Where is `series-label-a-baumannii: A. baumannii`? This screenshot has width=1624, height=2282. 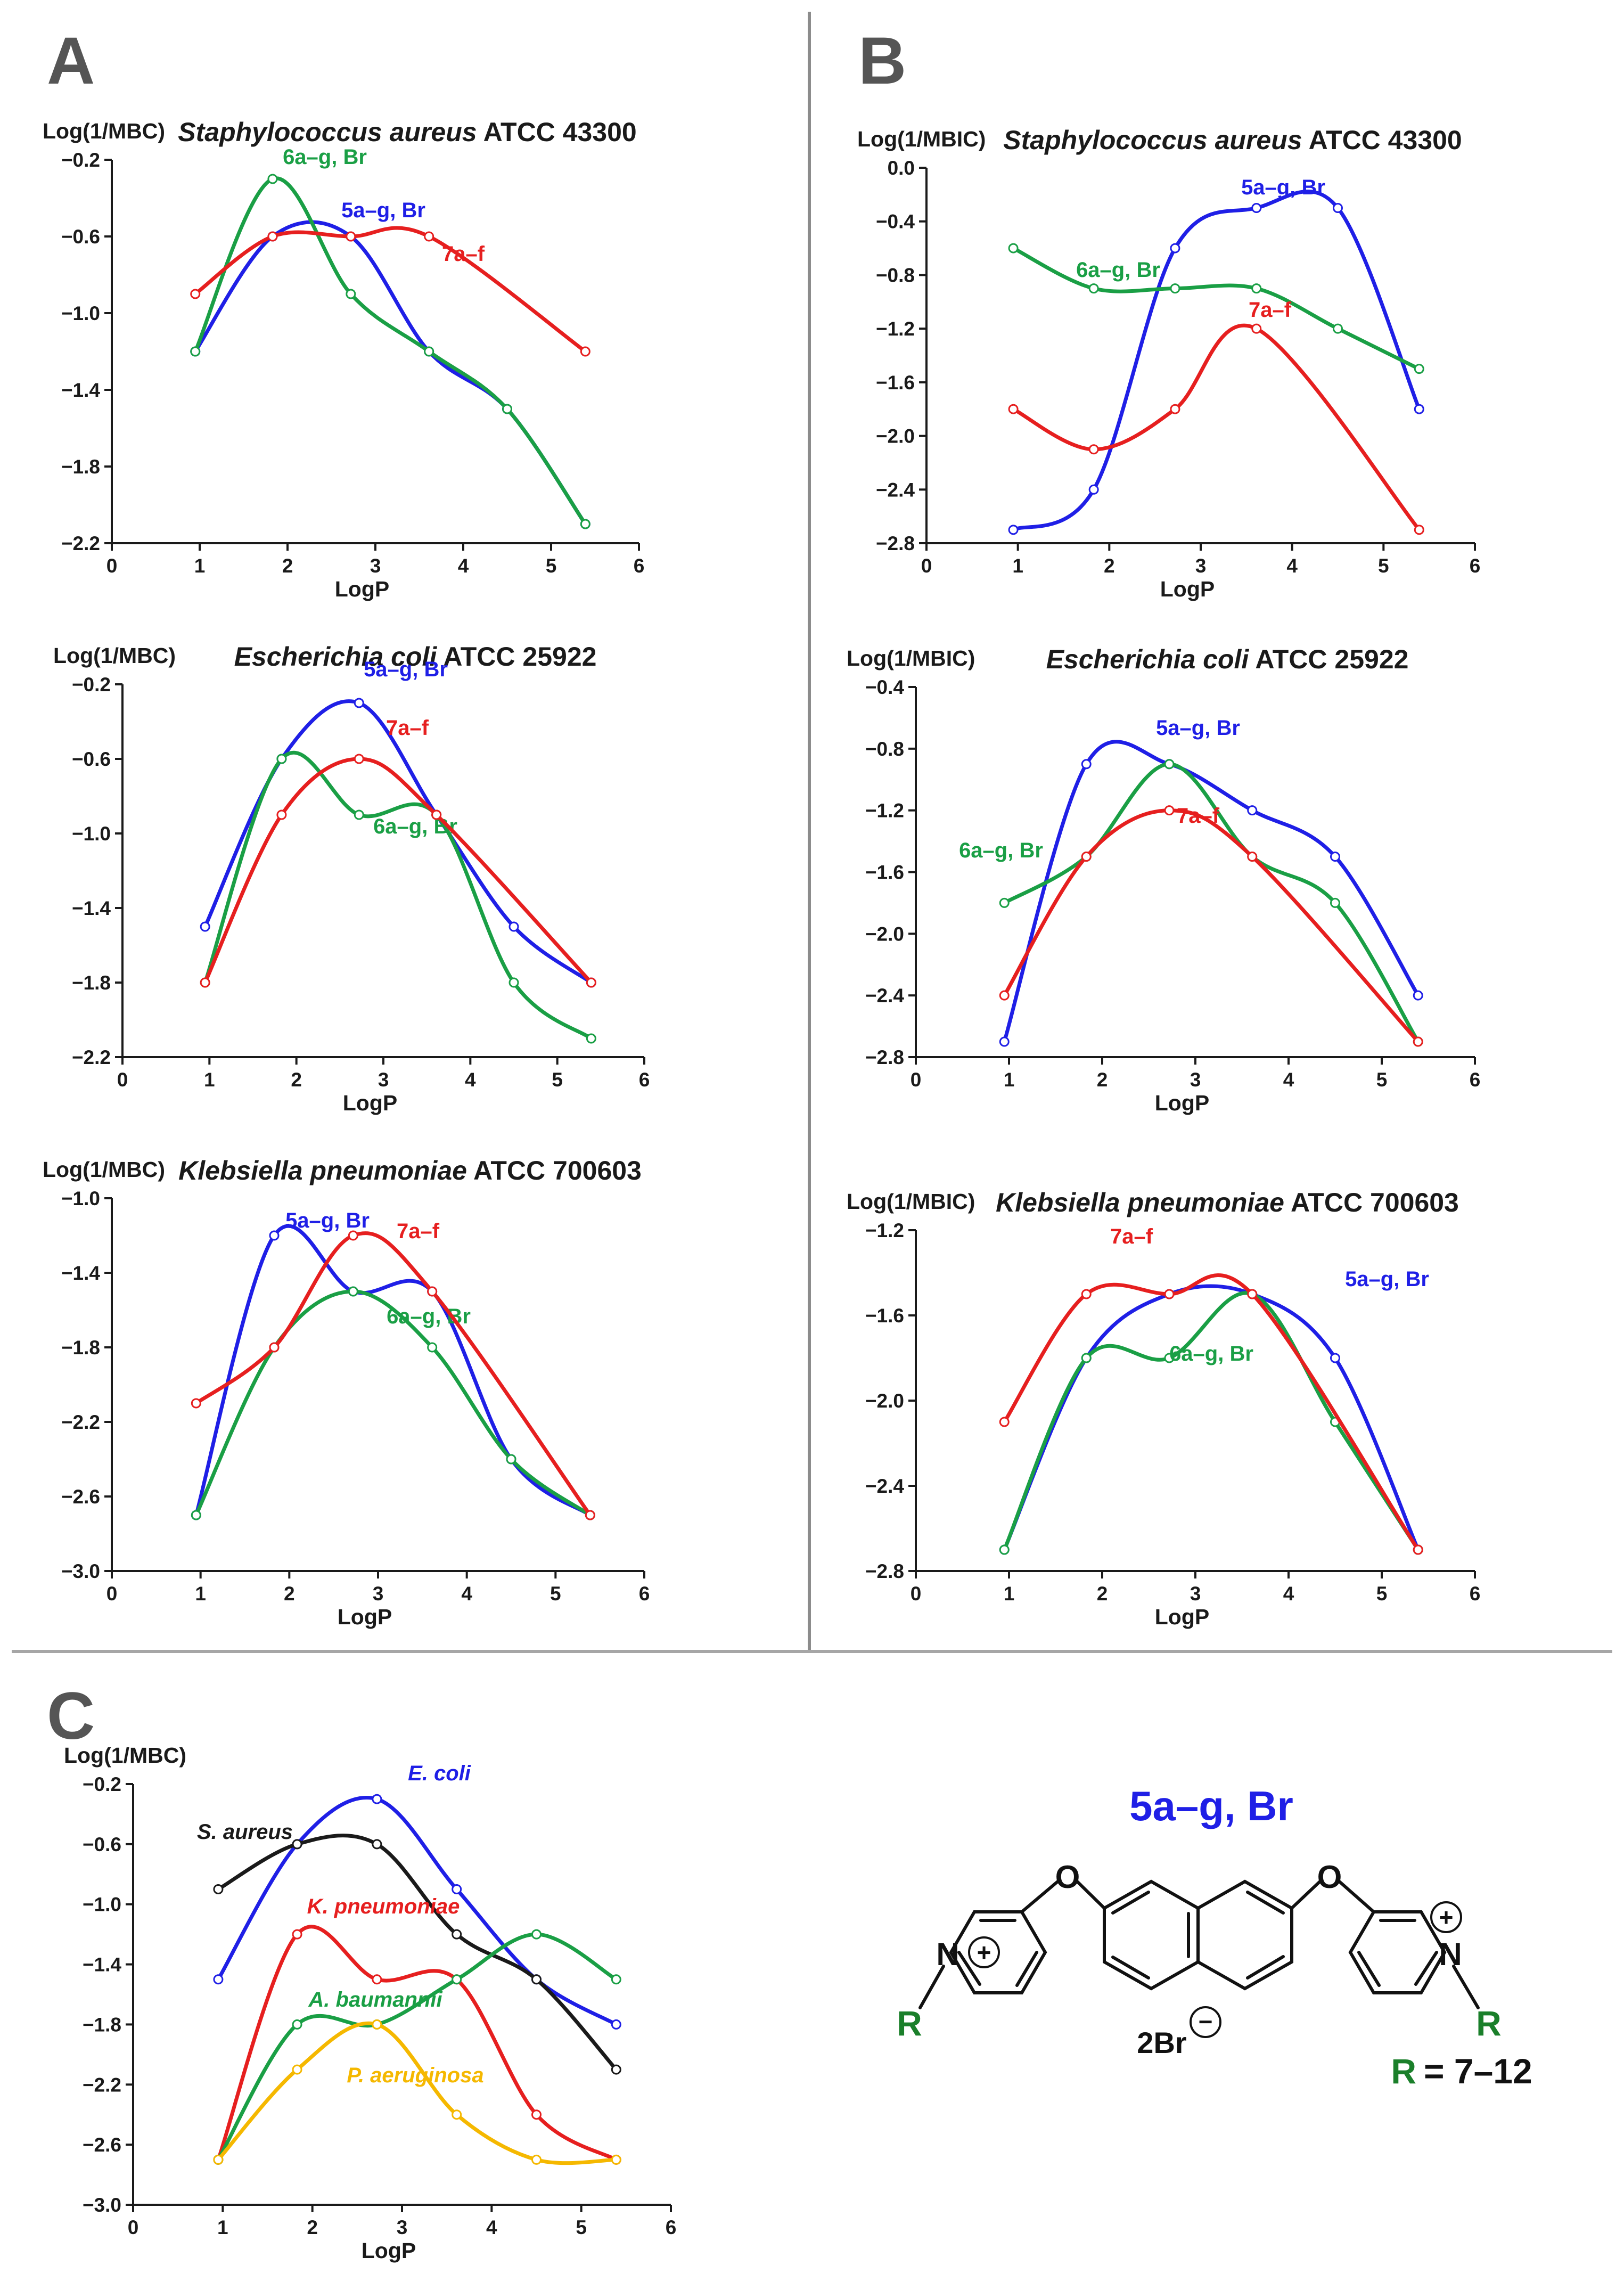 series-label-a-baumannii: A. baumannii is located at coordinates (375, 1999).